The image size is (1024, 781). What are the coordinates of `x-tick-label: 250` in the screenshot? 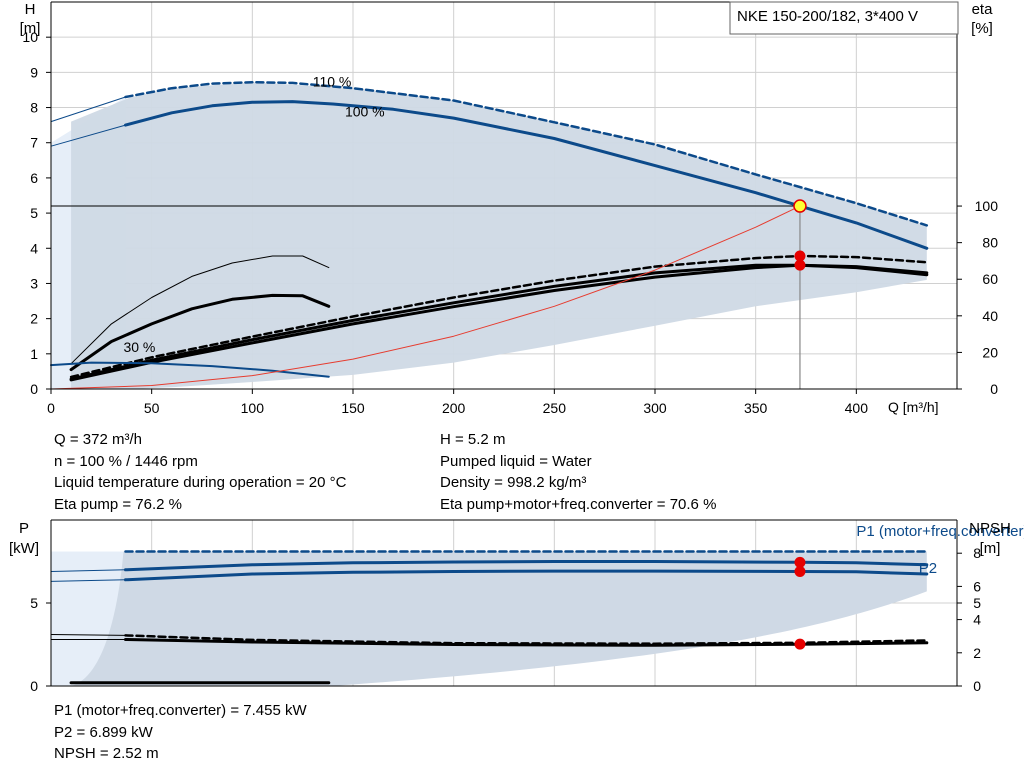 It's located at (555, 408).